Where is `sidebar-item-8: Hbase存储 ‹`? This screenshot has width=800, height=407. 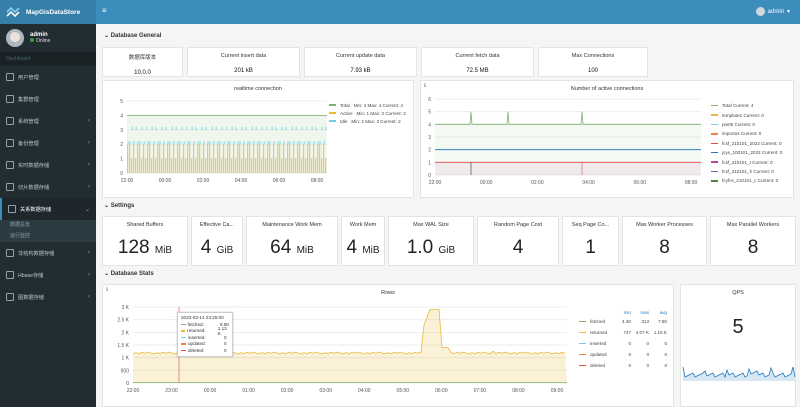 sidebar-item-8: Hbase存储 ‹ is located at coordinates (48, 275).